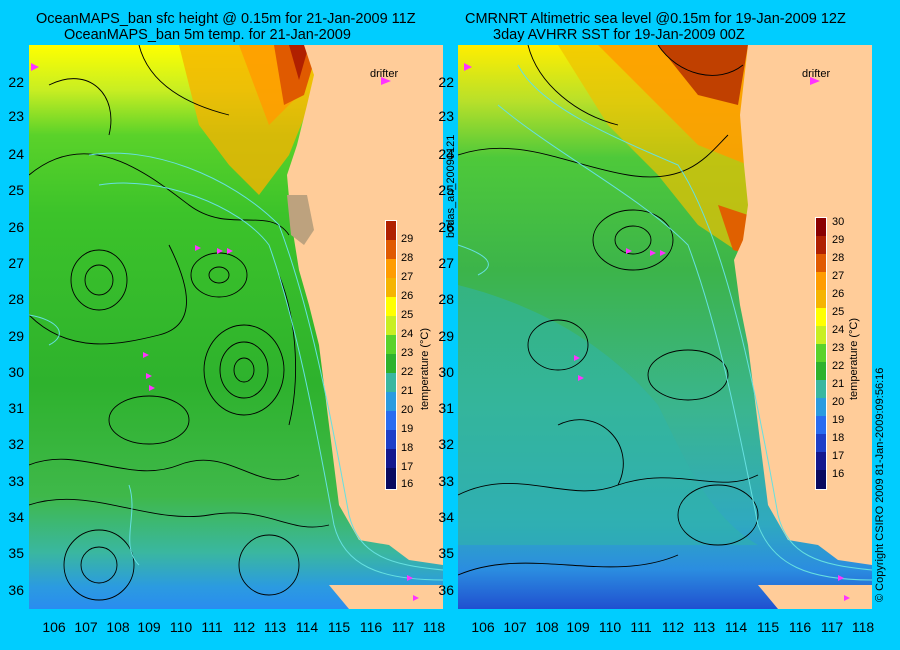 This screenshot has width=900, height=650. Describe the element at coordinates (386, 597) in the screenshot. I see `left-land-south` at that location.